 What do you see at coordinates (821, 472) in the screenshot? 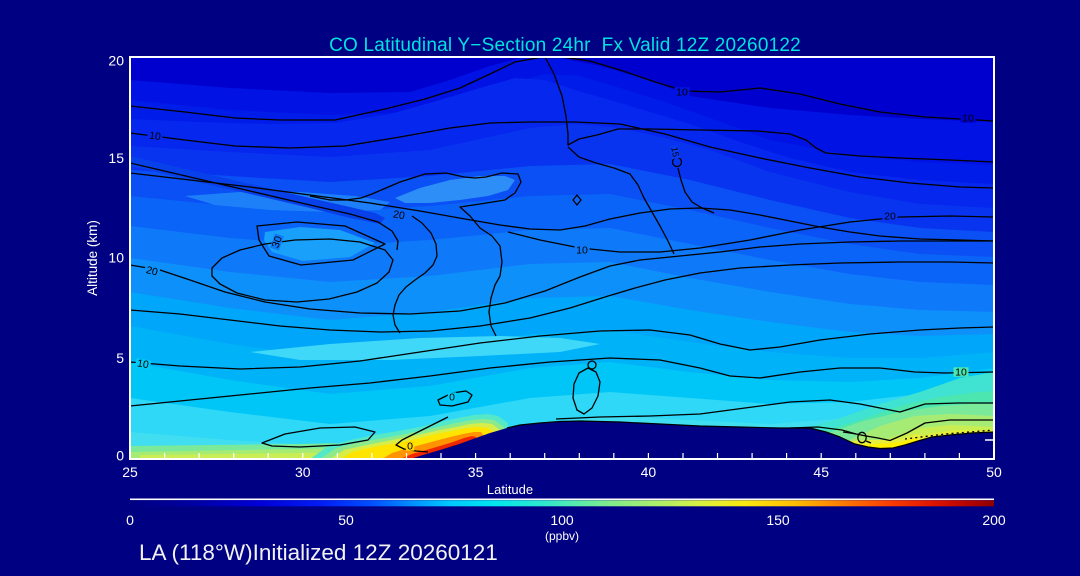
I see `svg-text: 45` at bounding box center [821, 472].